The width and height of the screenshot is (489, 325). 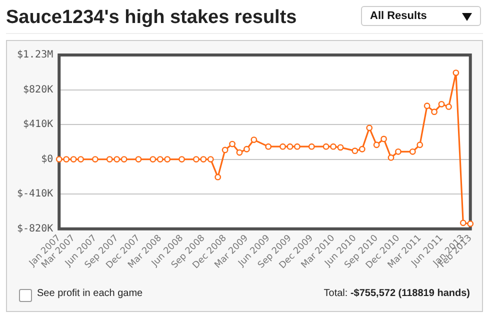 What do you see at coordinates (38, 90) in the screenshot?
I see `y-tick-label: $820K` at bounding box center [38, 90].